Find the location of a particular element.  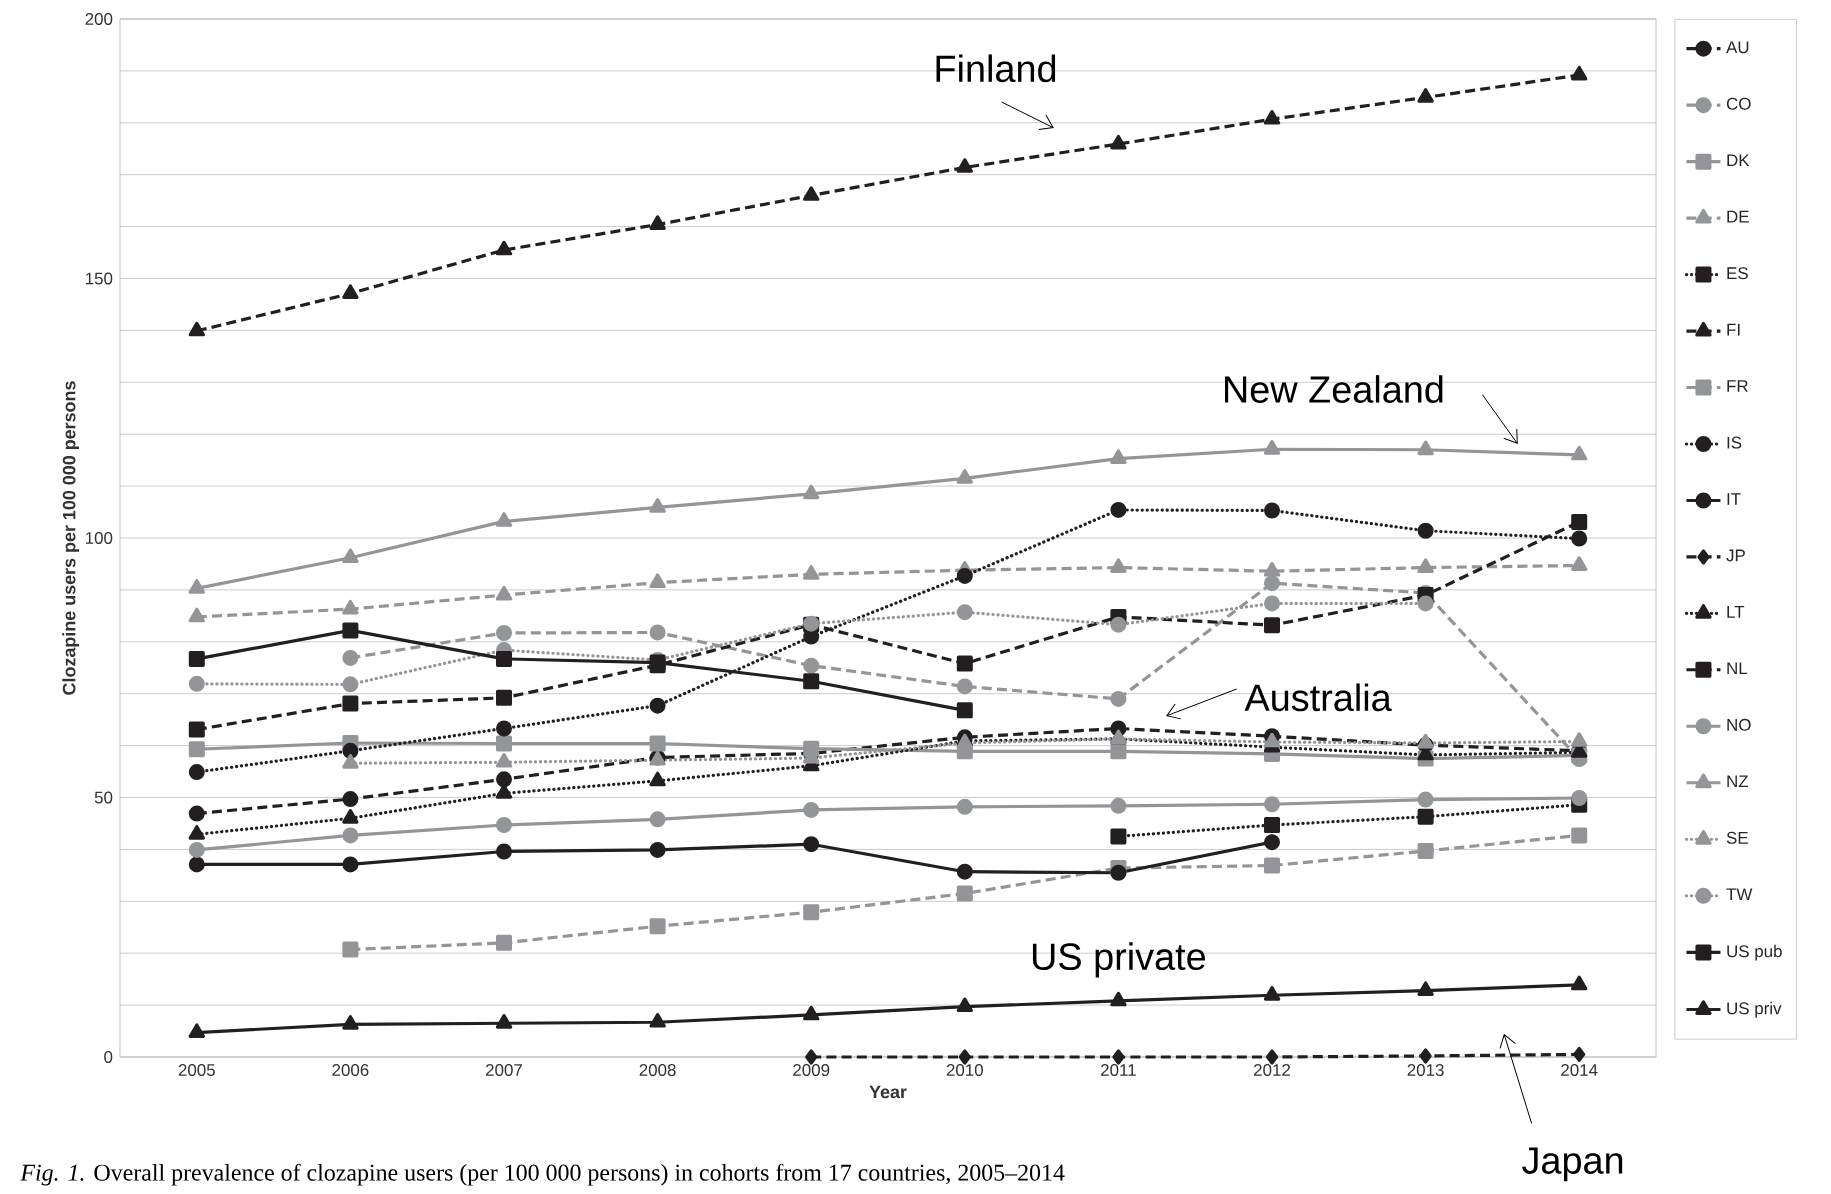

x-tick-label: 2012 is located at coordinates (1272, 1070).